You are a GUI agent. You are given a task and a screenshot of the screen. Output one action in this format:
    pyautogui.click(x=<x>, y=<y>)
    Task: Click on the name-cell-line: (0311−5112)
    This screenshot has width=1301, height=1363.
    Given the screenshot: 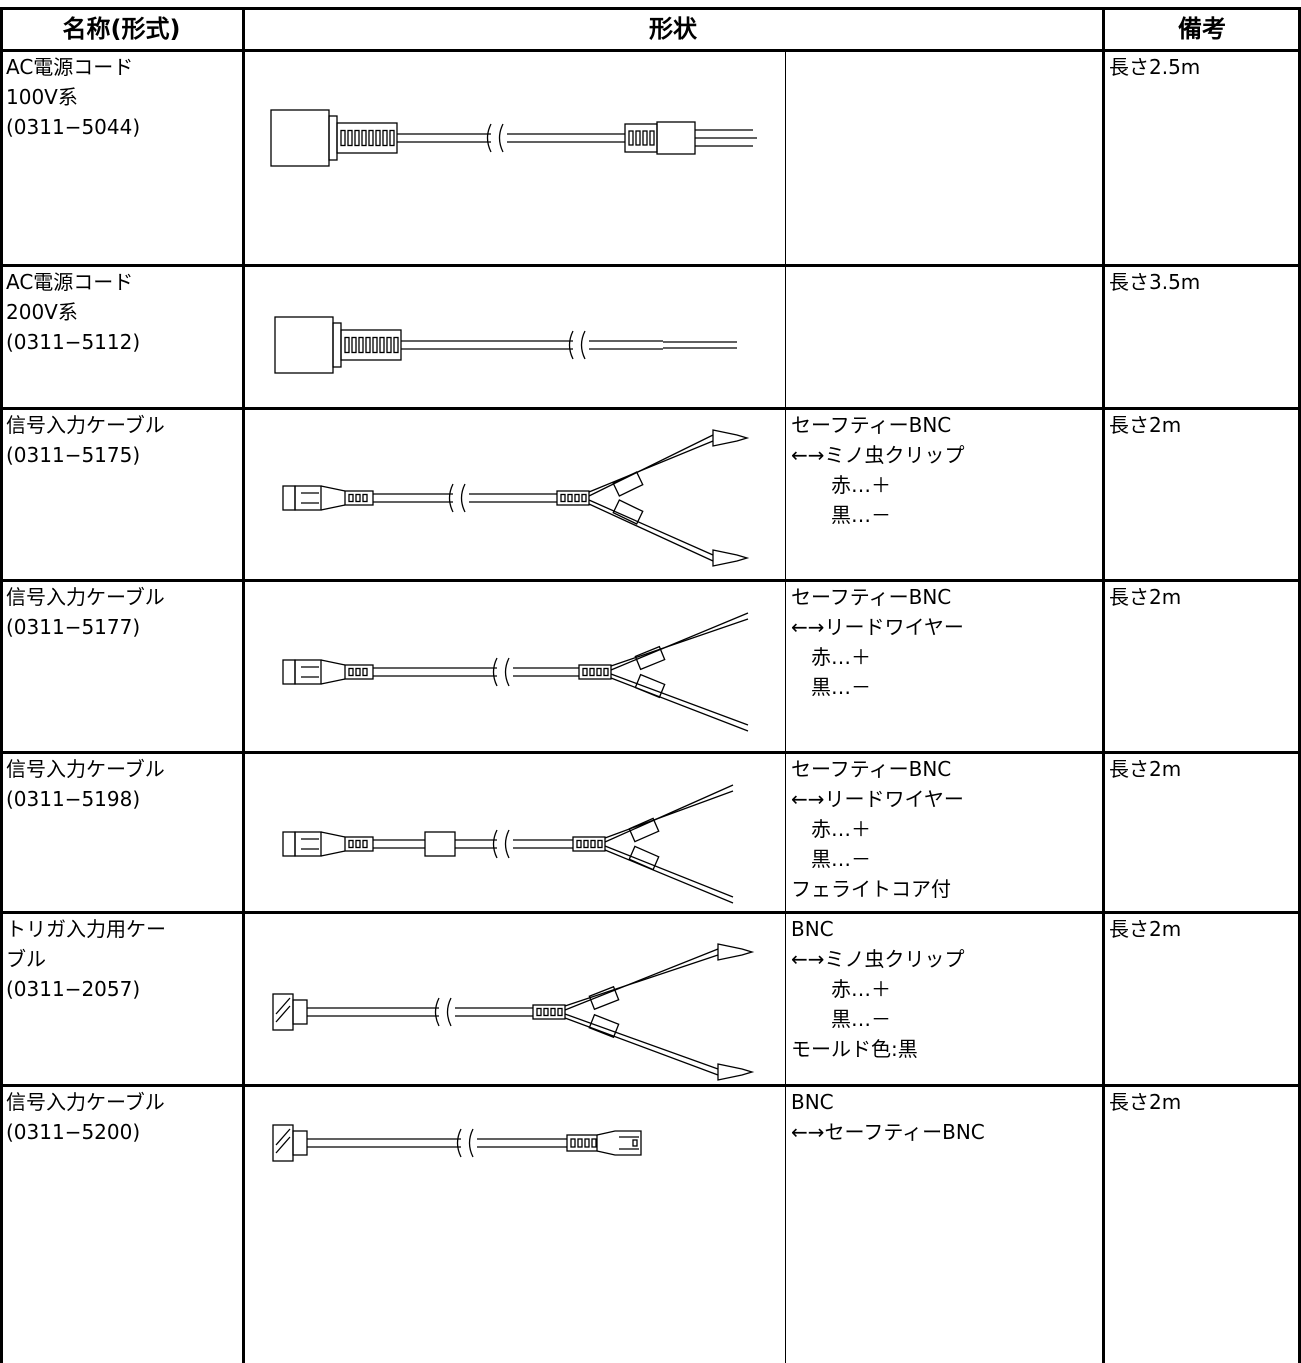 What is the action you would take?
    pyautogui.click(x=73, y=342)
    